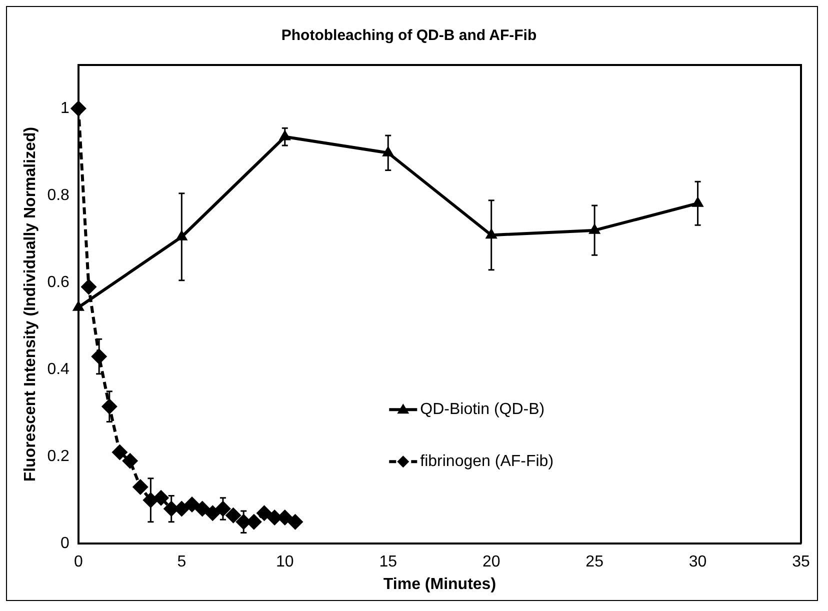 Image resolution: width=828 pixels, height=611 pixels. I want to click on x-tick-label: 35, so click(801, 562).